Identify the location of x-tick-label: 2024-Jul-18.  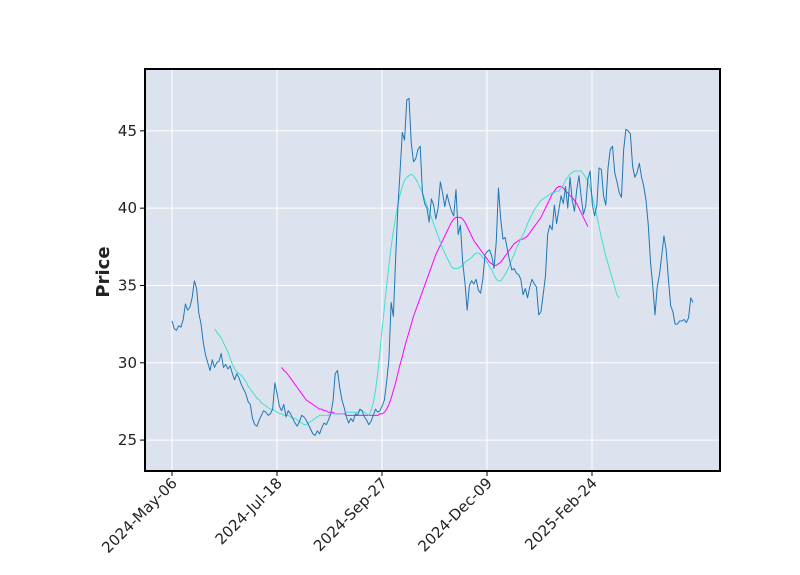
(249, 511).